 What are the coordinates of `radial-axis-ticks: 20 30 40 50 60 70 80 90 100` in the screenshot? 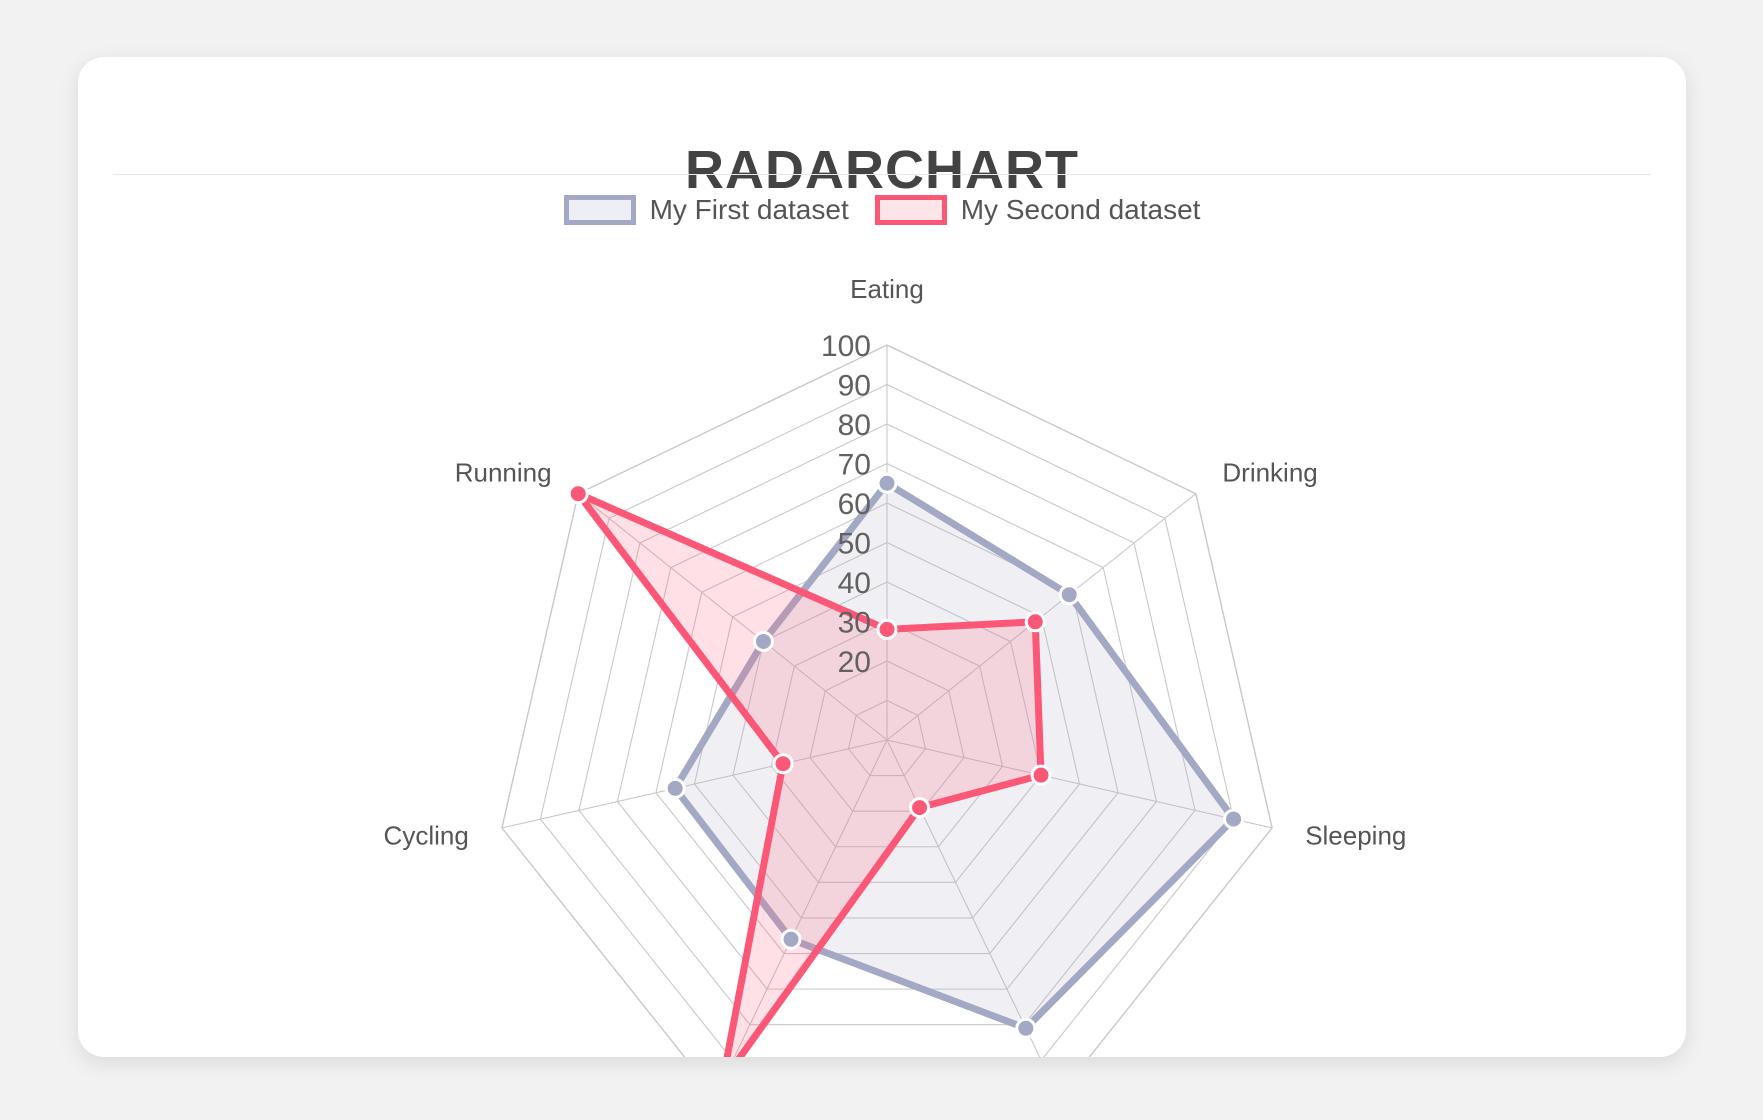 It's located at (846, 504).